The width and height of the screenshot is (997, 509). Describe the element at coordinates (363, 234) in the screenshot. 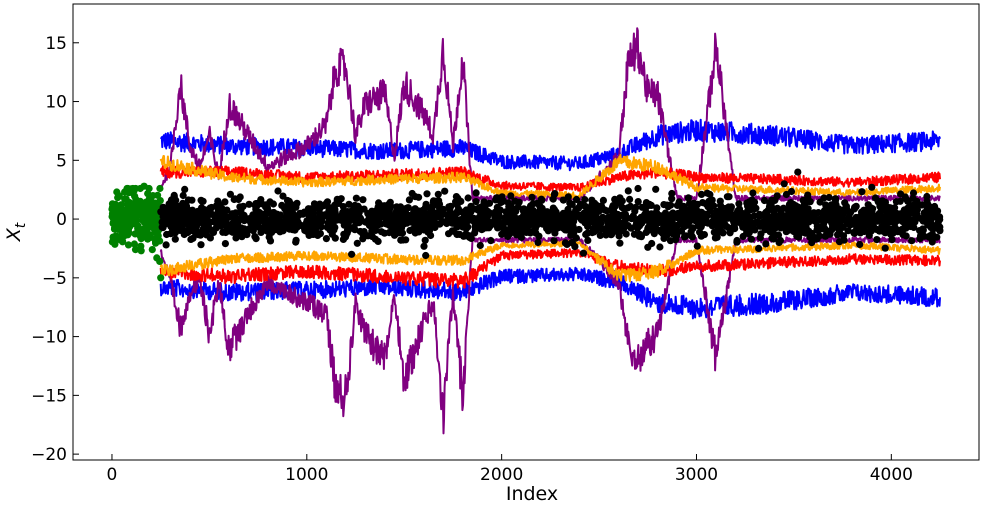

I see `point-5-2036` at that location.